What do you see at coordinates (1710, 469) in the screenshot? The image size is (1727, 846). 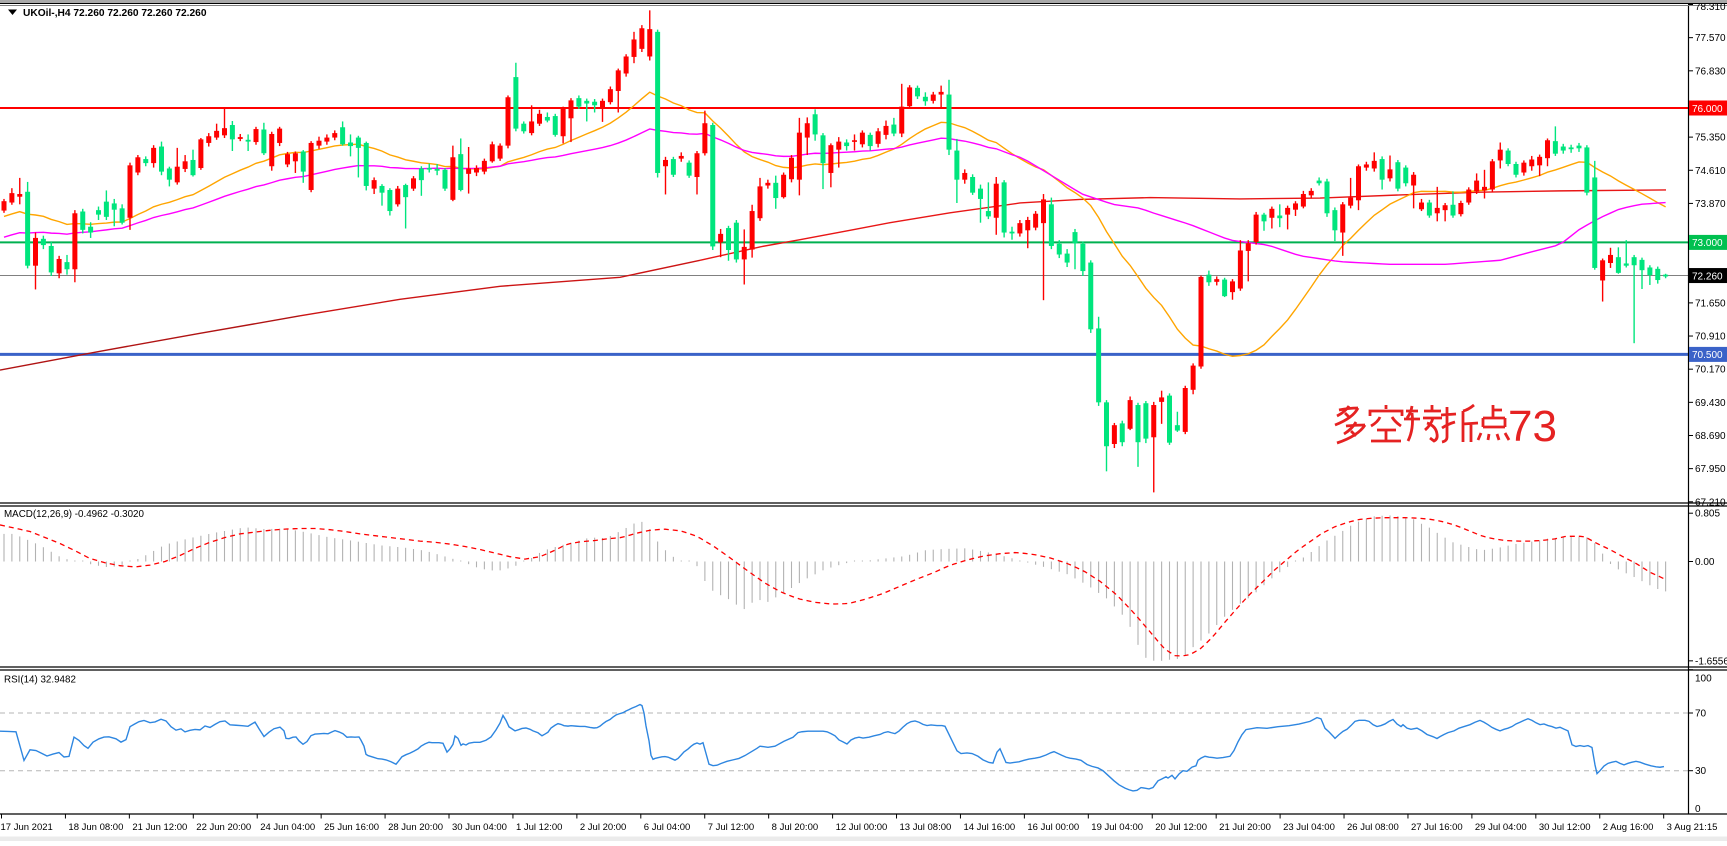 I see `svg-text: 67.950` at bounding box center [1710, 469].